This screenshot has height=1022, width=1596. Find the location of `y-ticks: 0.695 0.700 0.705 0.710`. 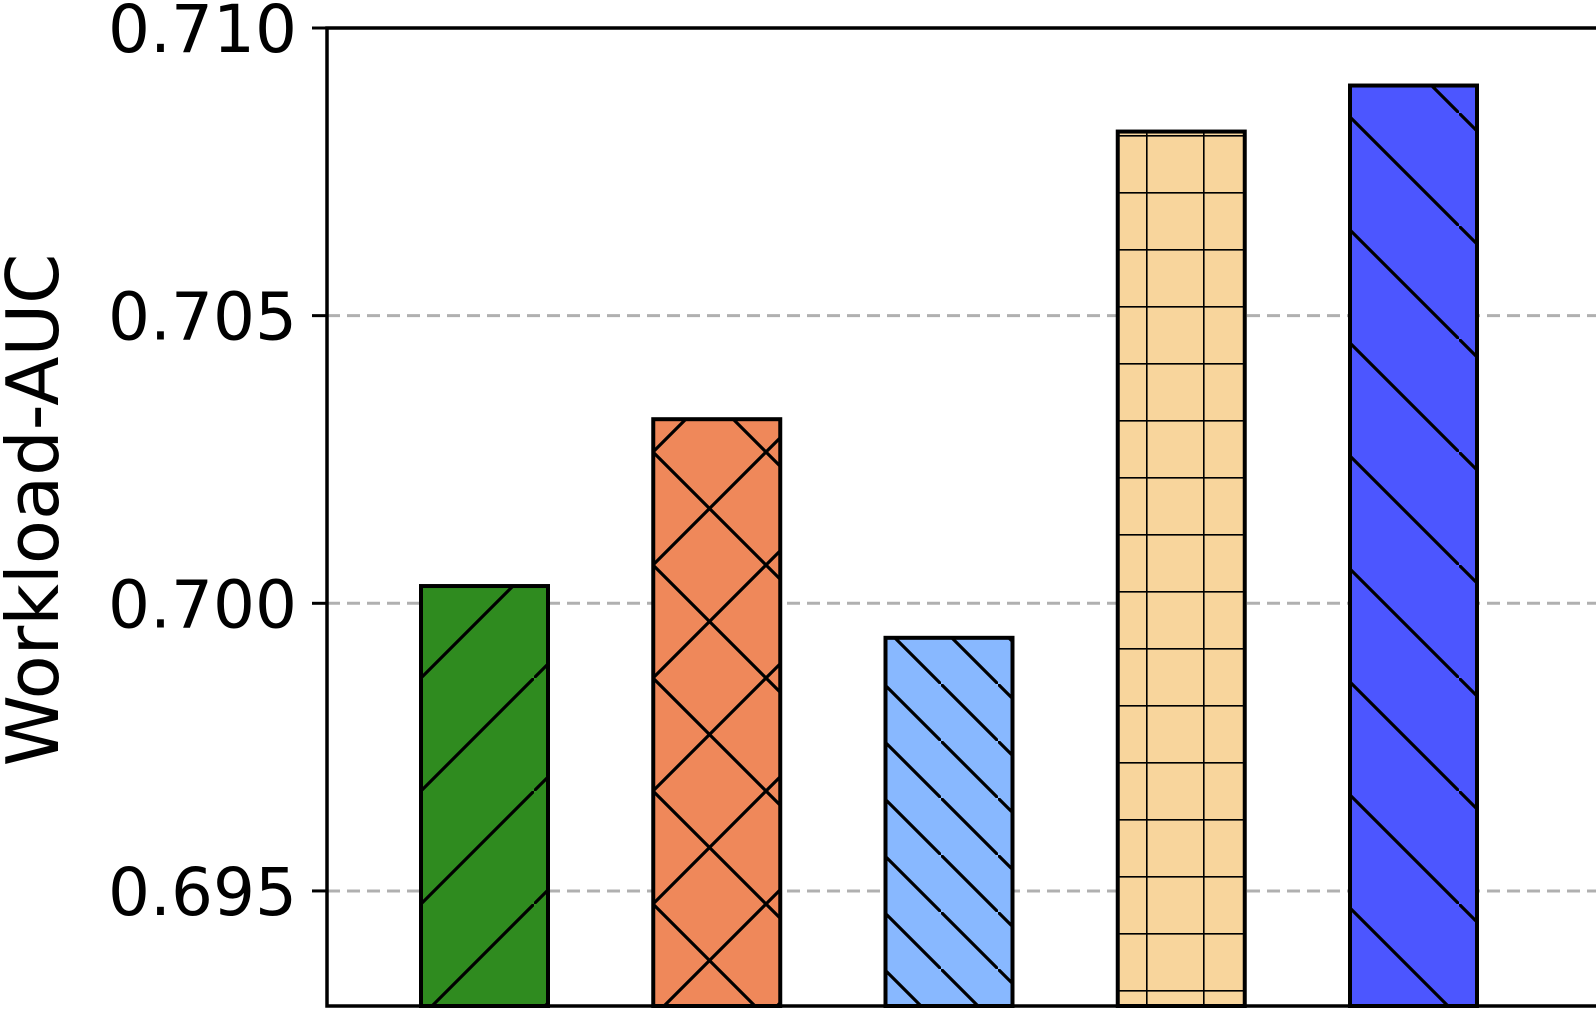

y-ticks: 0.695 0.700 0.705 0.710 is located at coordinates (217, 465).